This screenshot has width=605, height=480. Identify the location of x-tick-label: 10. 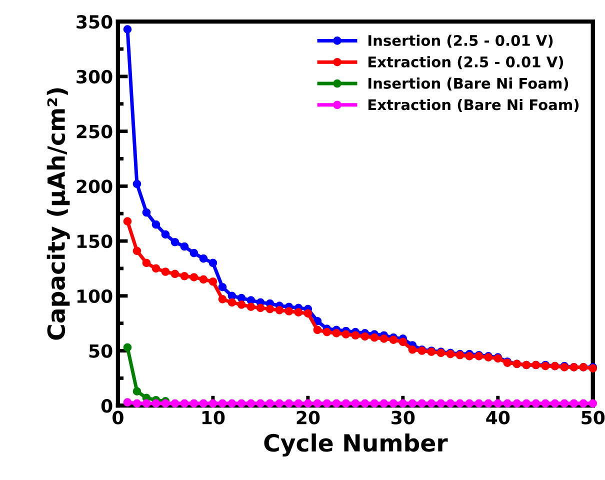
(213, 417).